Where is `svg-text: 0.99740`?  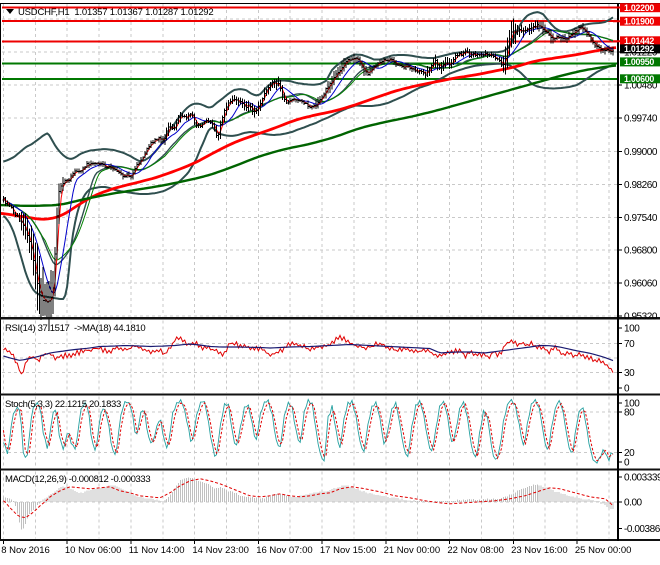
svg-text: 0.99740 is located at coordinates (641, 119).